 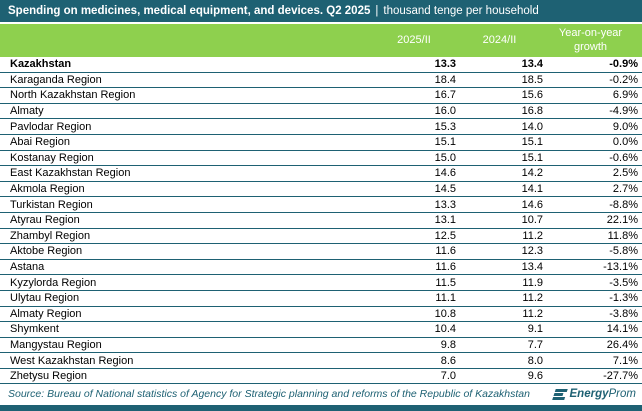 I want to click on value-2024: 11.9, so click(x=532, y=282).